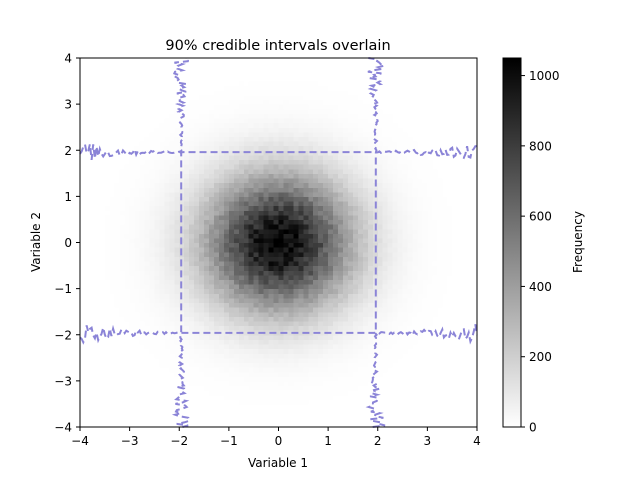  Describe the element at coordinates (544, 76) in the screenshot. I see `colorbar-tick-label: 1000` at that location.